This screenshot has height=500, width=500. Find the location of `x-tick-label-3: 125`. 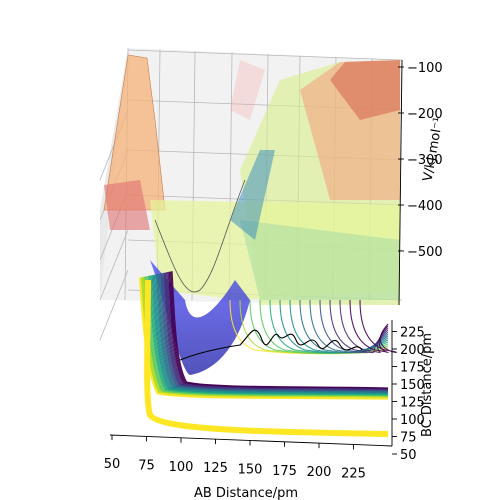

x-tick-label-3: 125 is located at coordinates (215, 468).